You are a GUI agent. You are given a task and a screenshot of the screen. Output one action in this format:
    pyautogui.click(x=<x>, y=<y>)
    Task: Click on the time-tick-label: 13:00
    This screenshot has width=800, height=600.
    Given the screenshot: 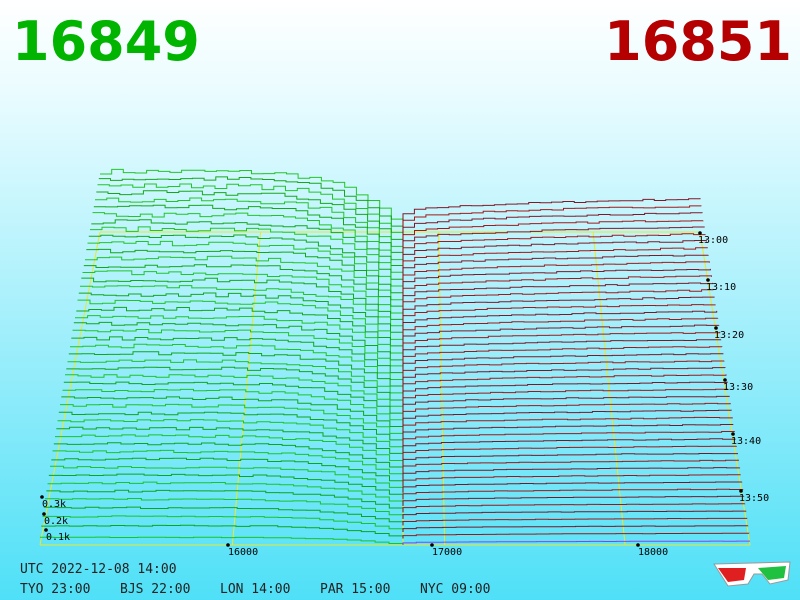 What is the action you would take?
    pyautogui.click(x=713, y=240)
    